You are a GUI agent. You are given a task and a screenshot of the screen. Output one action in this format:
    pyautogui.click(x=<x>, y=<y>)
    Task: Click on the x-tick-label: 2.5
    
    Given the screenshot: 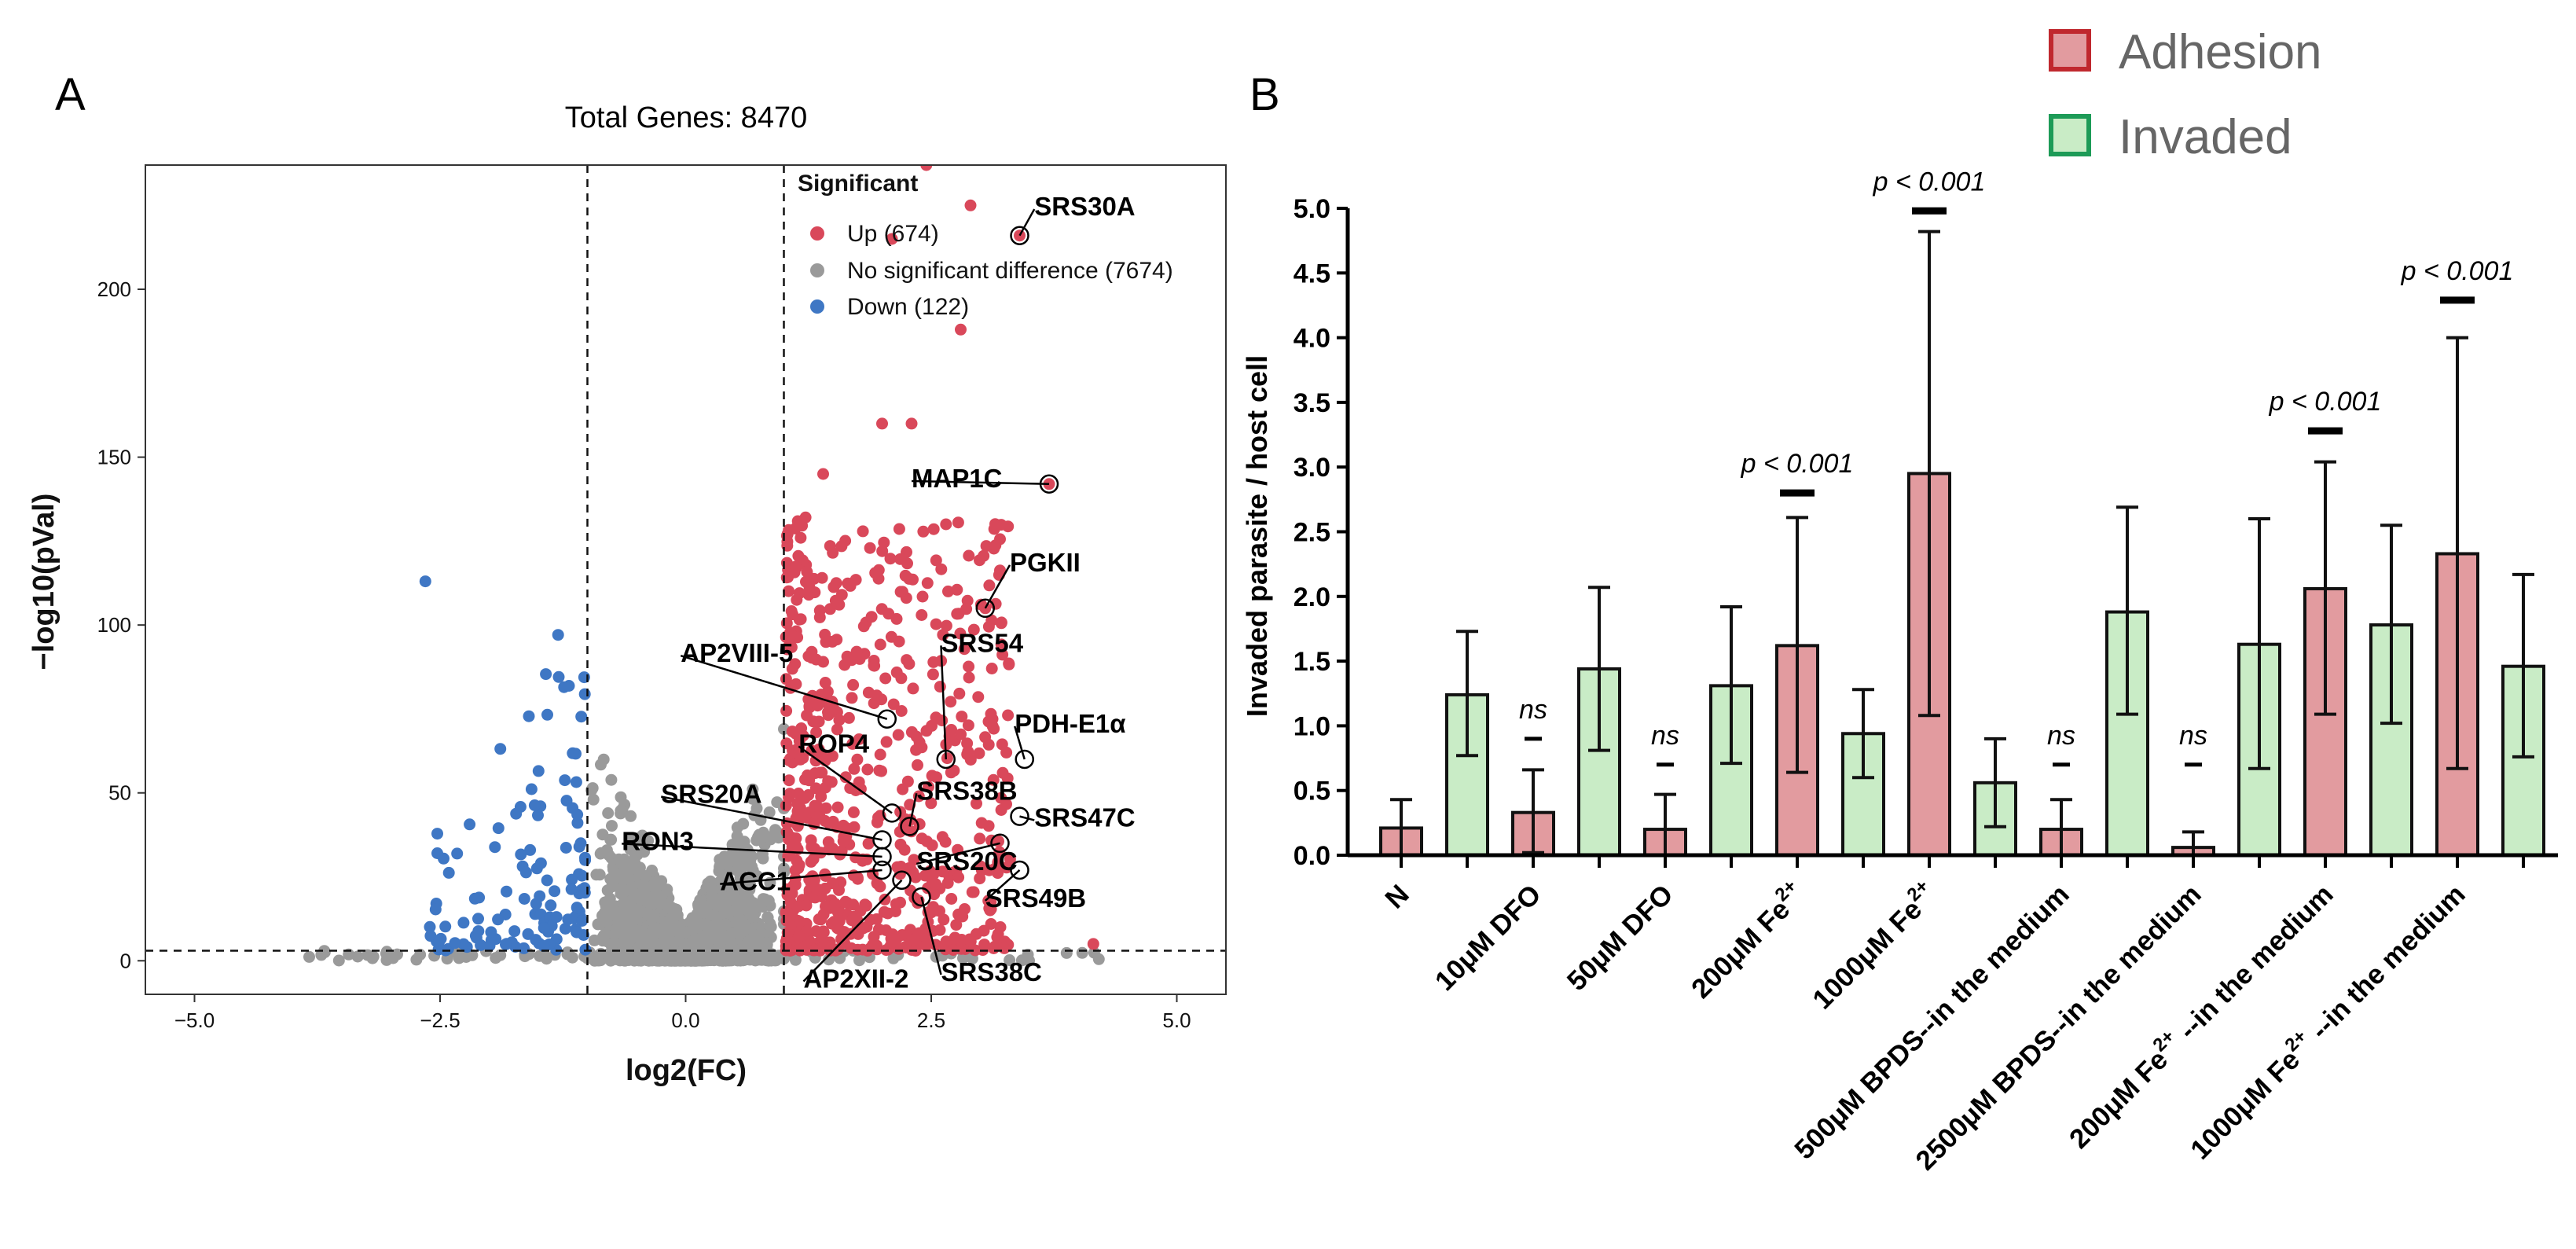 What is the action you would take?
    pyautogui.click(x=931, y=1020)
    